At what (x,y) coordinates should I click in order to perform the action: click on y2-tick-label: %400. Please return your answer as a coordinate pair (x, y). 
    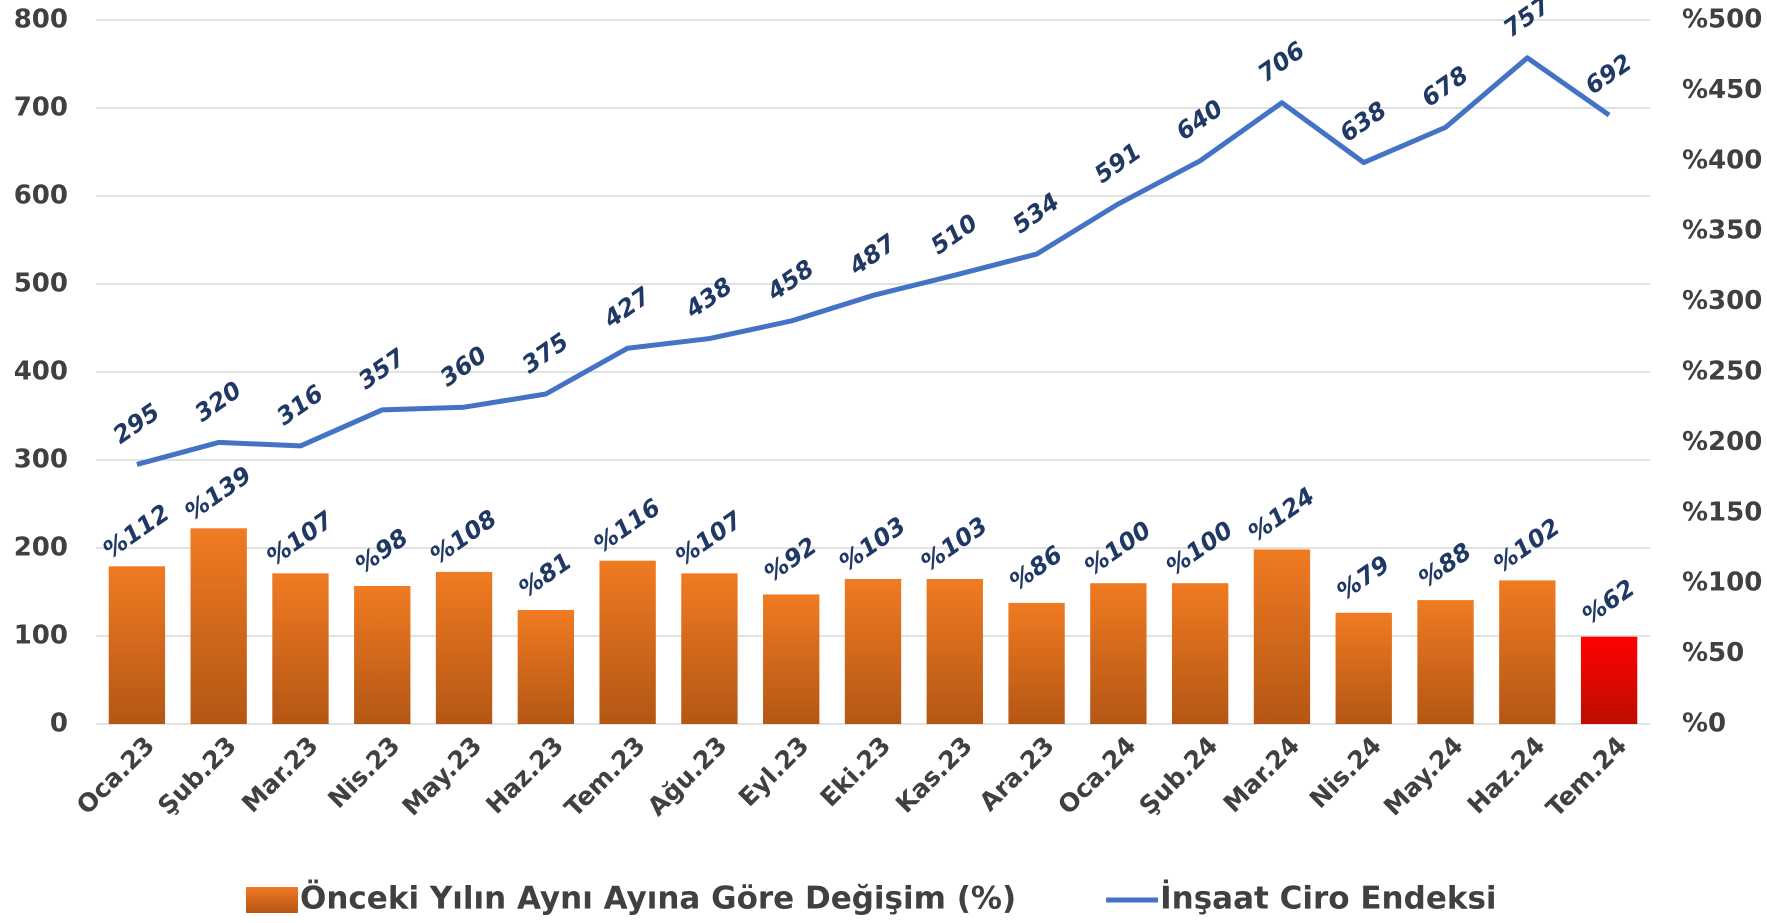
    Looking at the image, I should click on (1722, 160).